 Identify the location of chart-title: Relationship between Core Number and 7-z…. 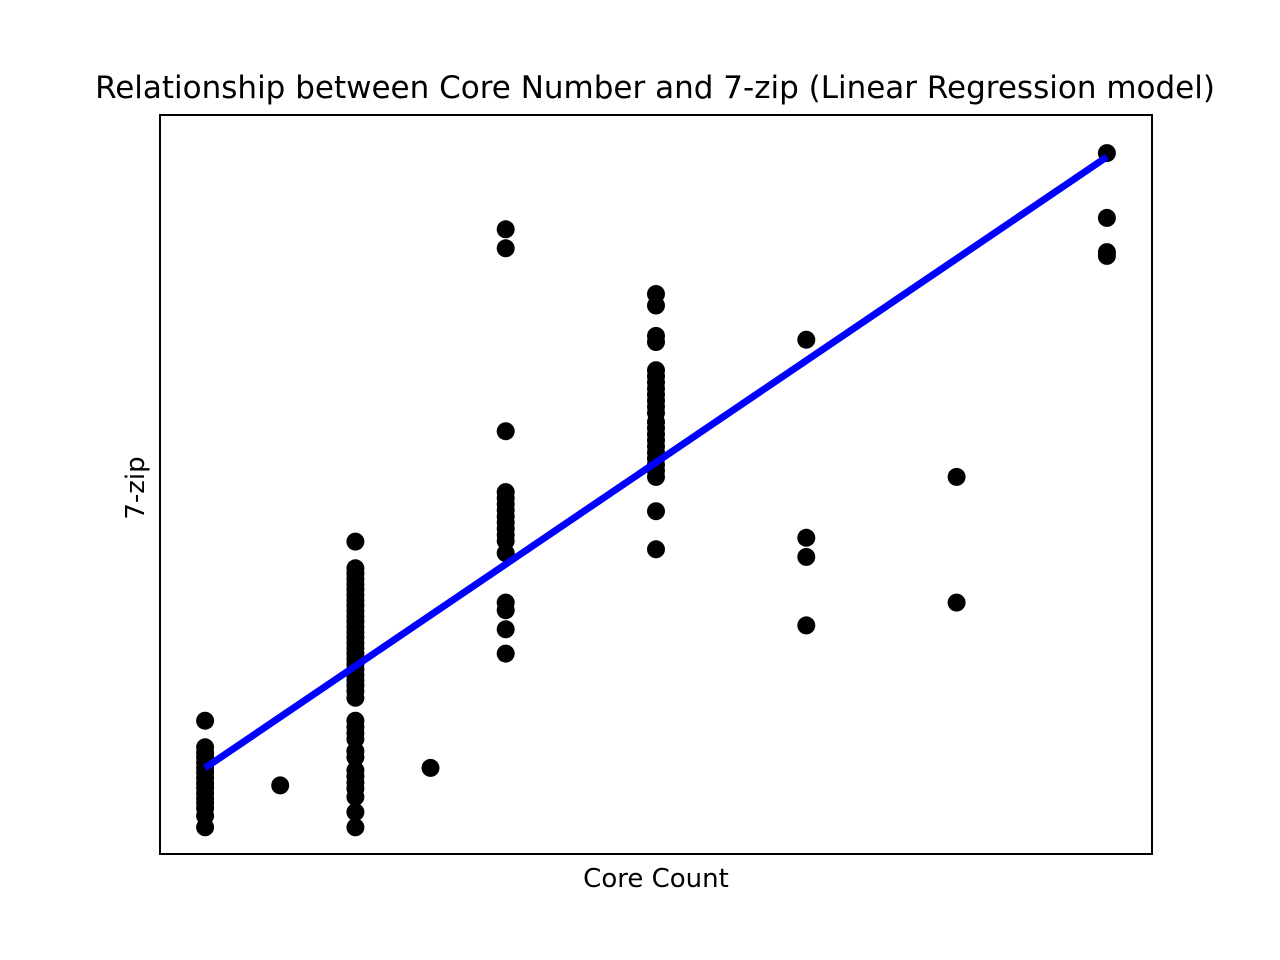
(655, 88).